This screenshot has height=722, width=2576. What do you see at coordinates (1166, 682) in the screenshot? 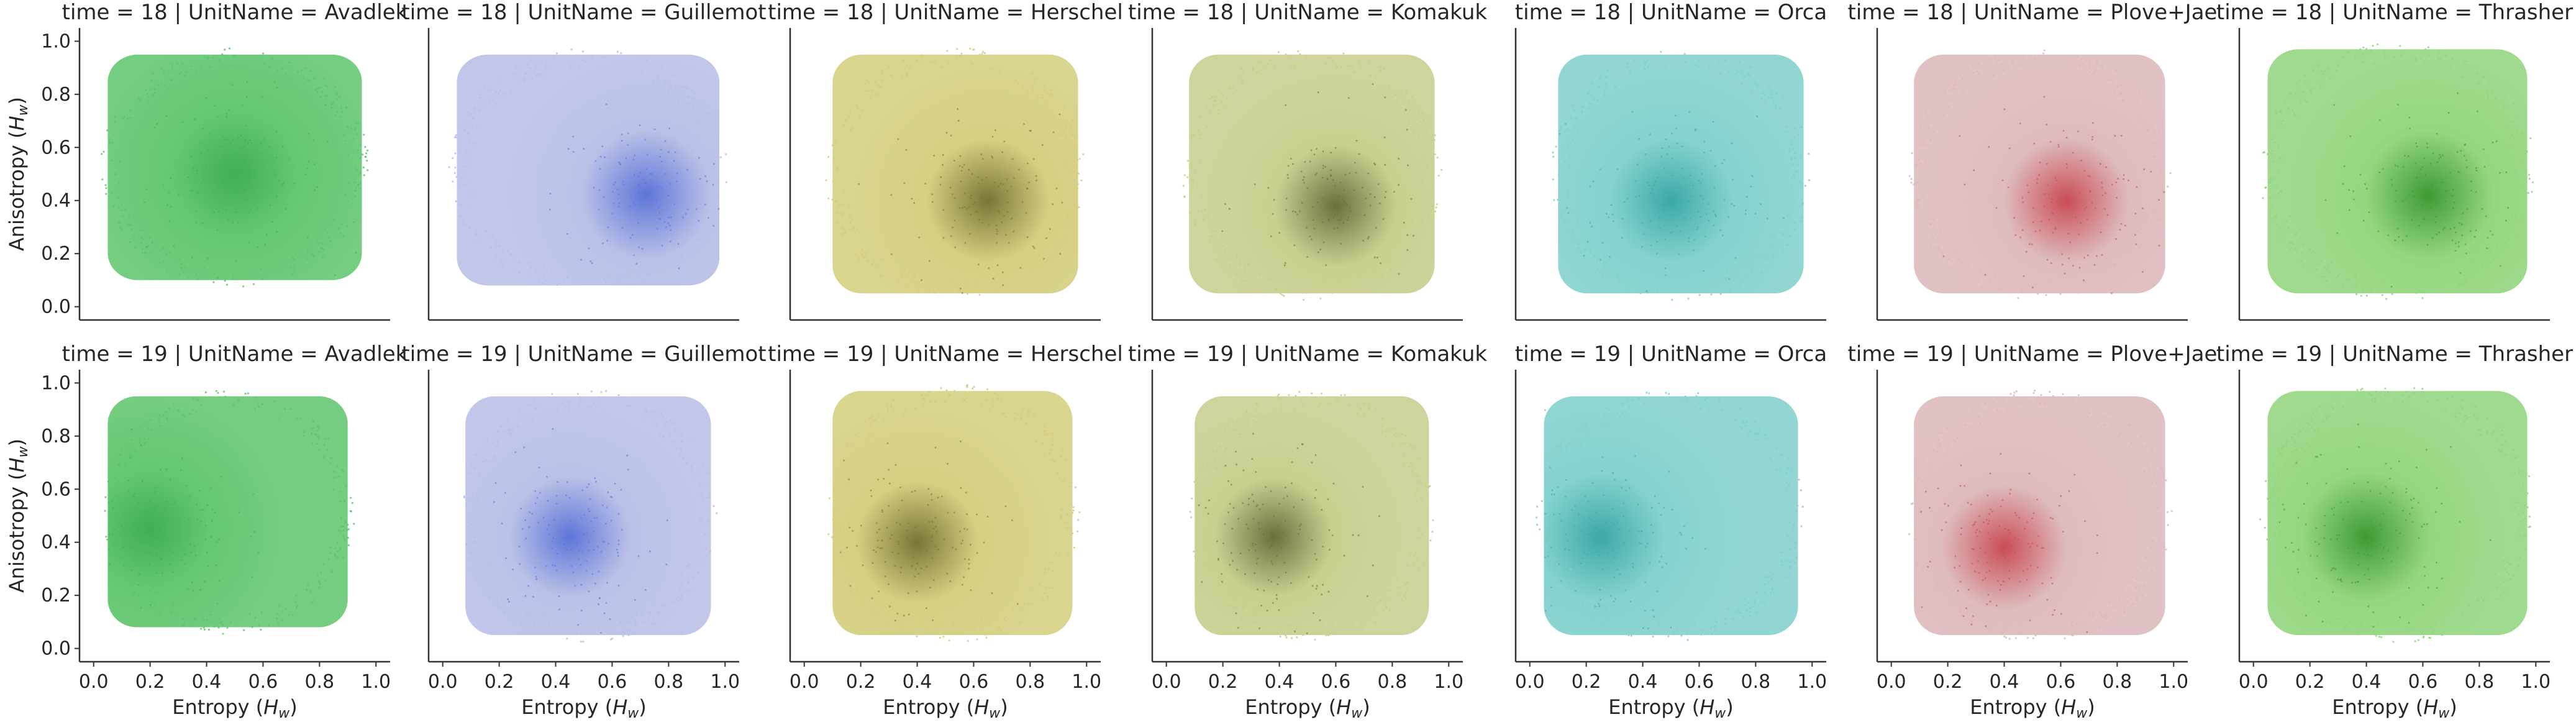
I see `x-tick-label: 0.0` at bounding box center [1166, 682].